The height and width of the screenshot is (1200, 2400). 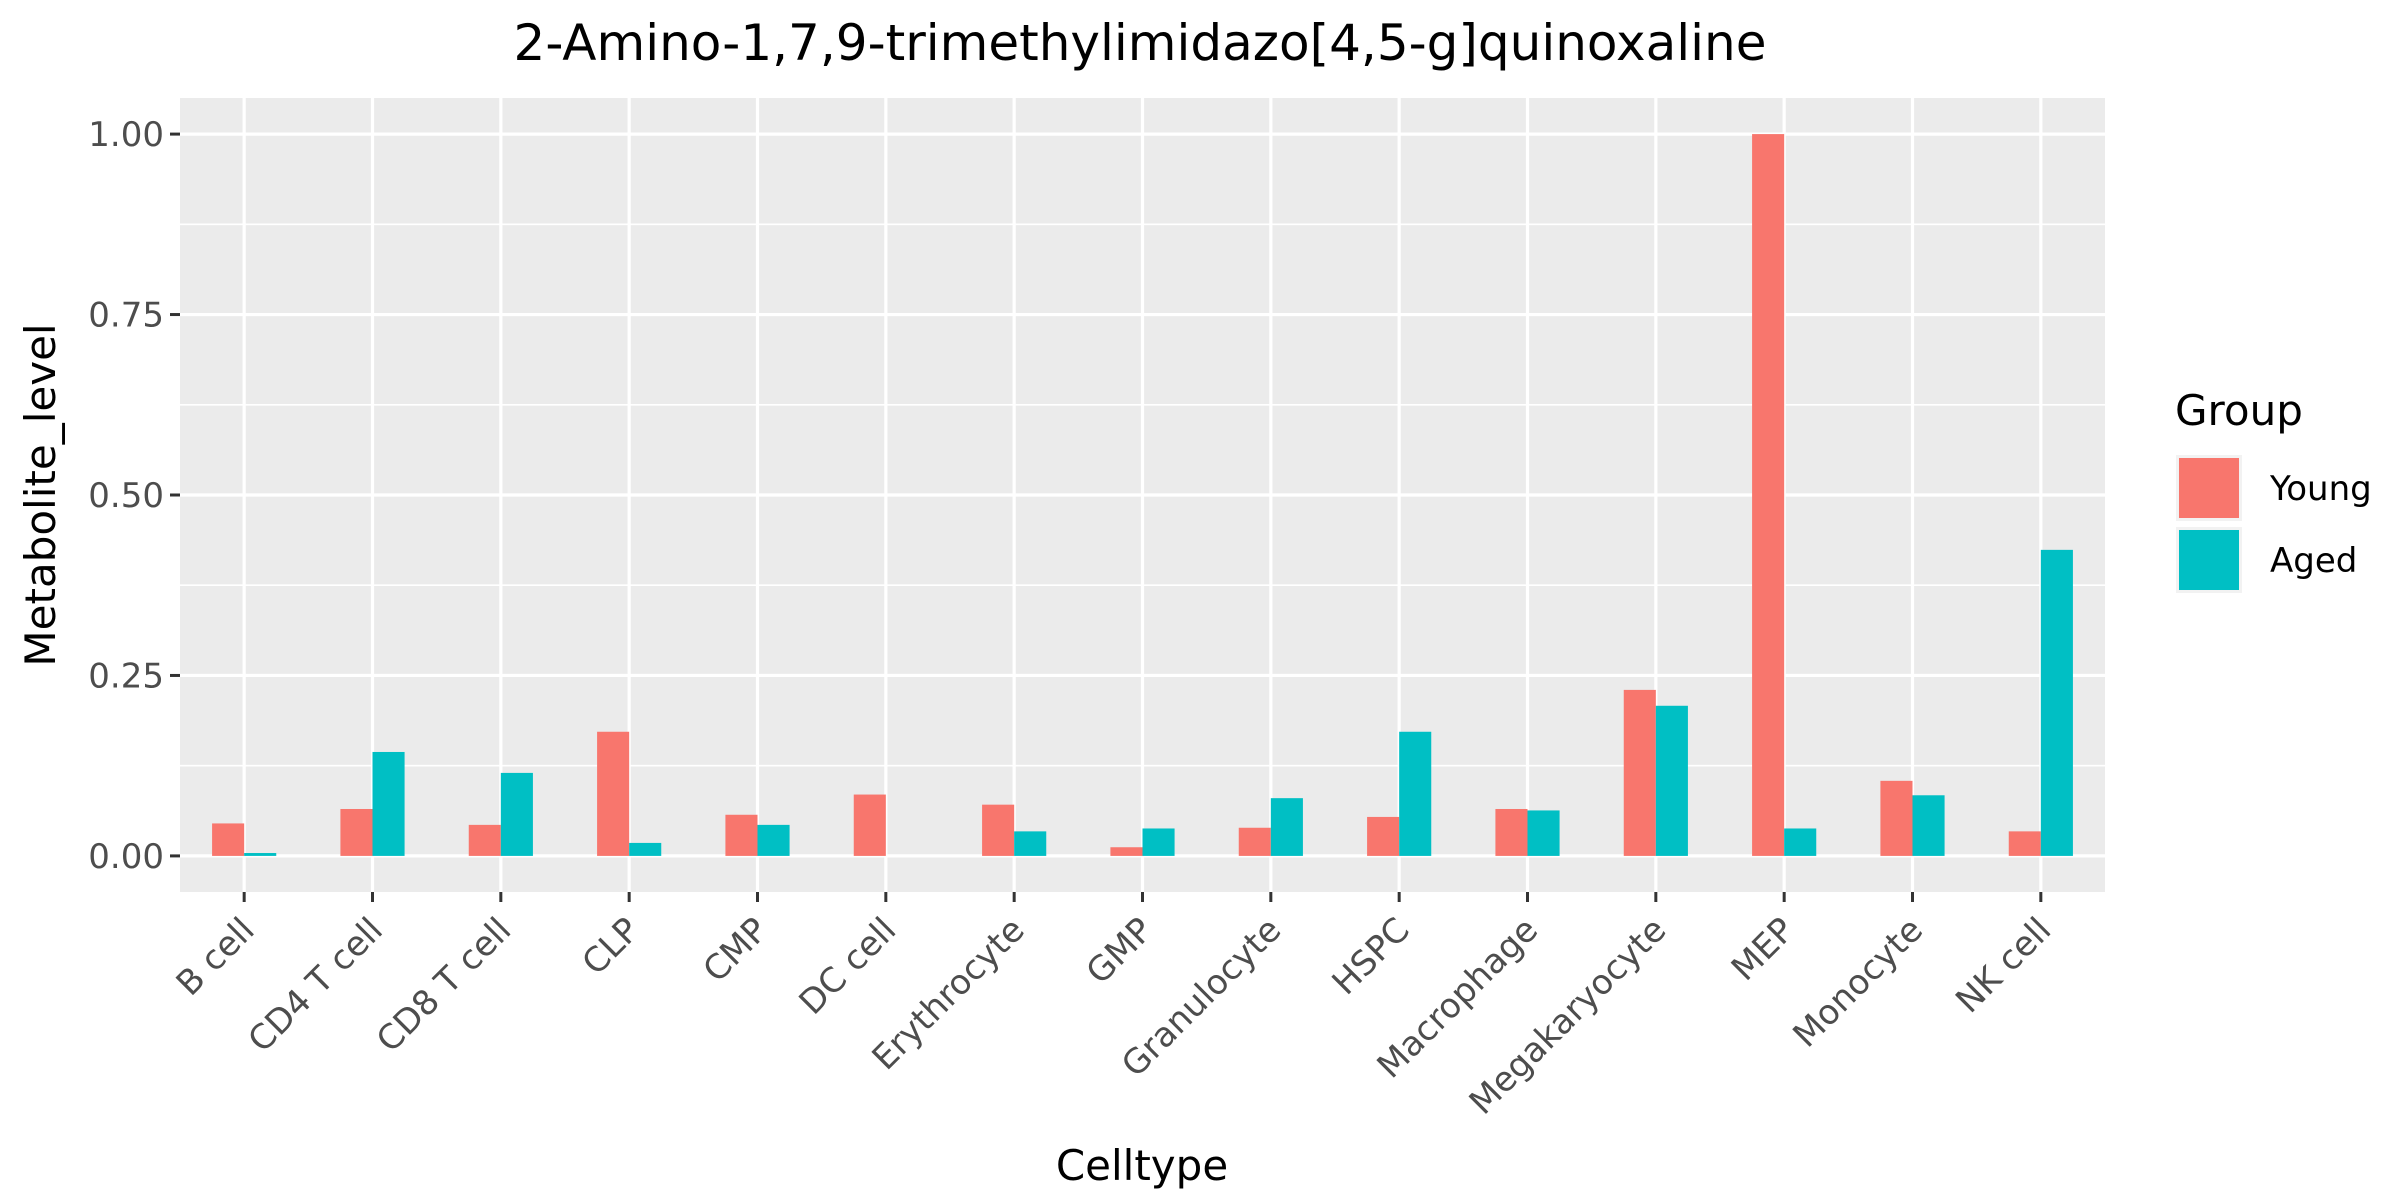 What do you see at coordinates (736, 950) in the screenshot?
I see `x-tick-label: CMP` at bounding box center [736, 950].